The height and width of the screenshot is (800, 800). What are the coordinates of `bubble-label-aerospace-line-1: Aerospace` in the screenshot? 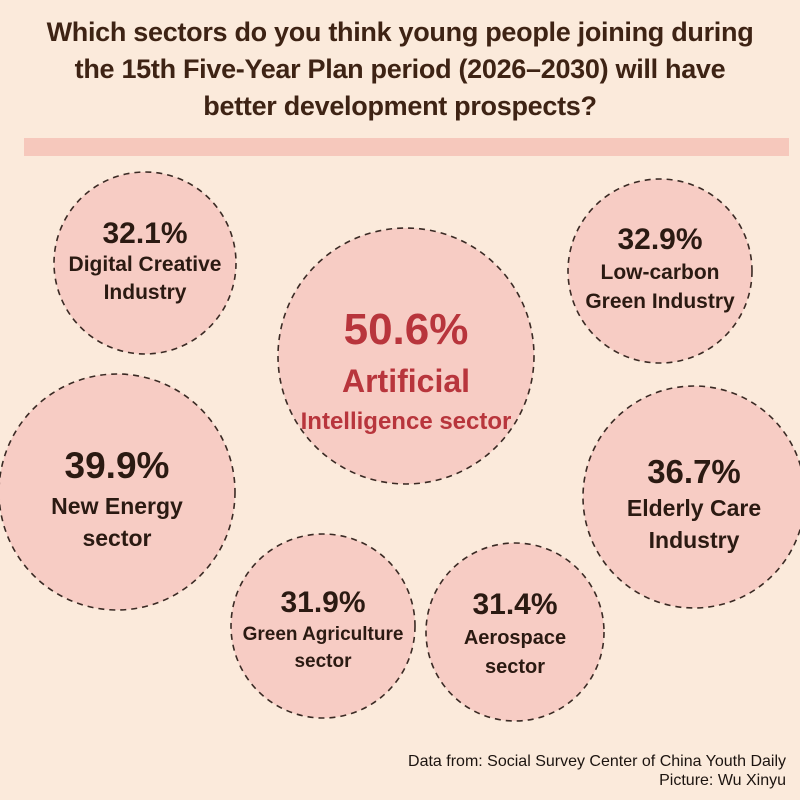 It's located at (515, 638).